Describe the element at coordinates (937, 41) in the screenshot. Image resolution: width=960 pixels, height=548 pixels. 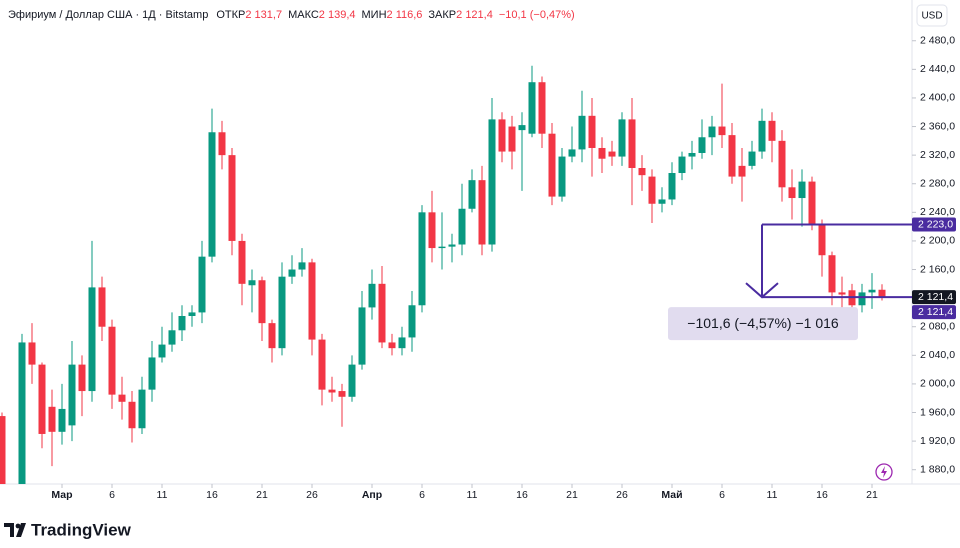
I see `y-tick-label: 2 480,0` at that location.